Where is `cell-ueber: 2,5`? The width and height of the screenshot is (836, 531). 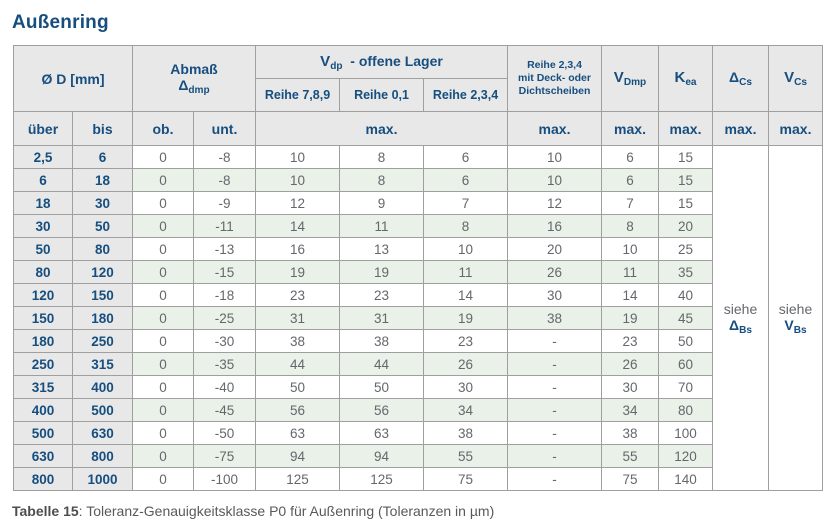 cell-ueber: 2,5 is located at coordinates (43, 157).